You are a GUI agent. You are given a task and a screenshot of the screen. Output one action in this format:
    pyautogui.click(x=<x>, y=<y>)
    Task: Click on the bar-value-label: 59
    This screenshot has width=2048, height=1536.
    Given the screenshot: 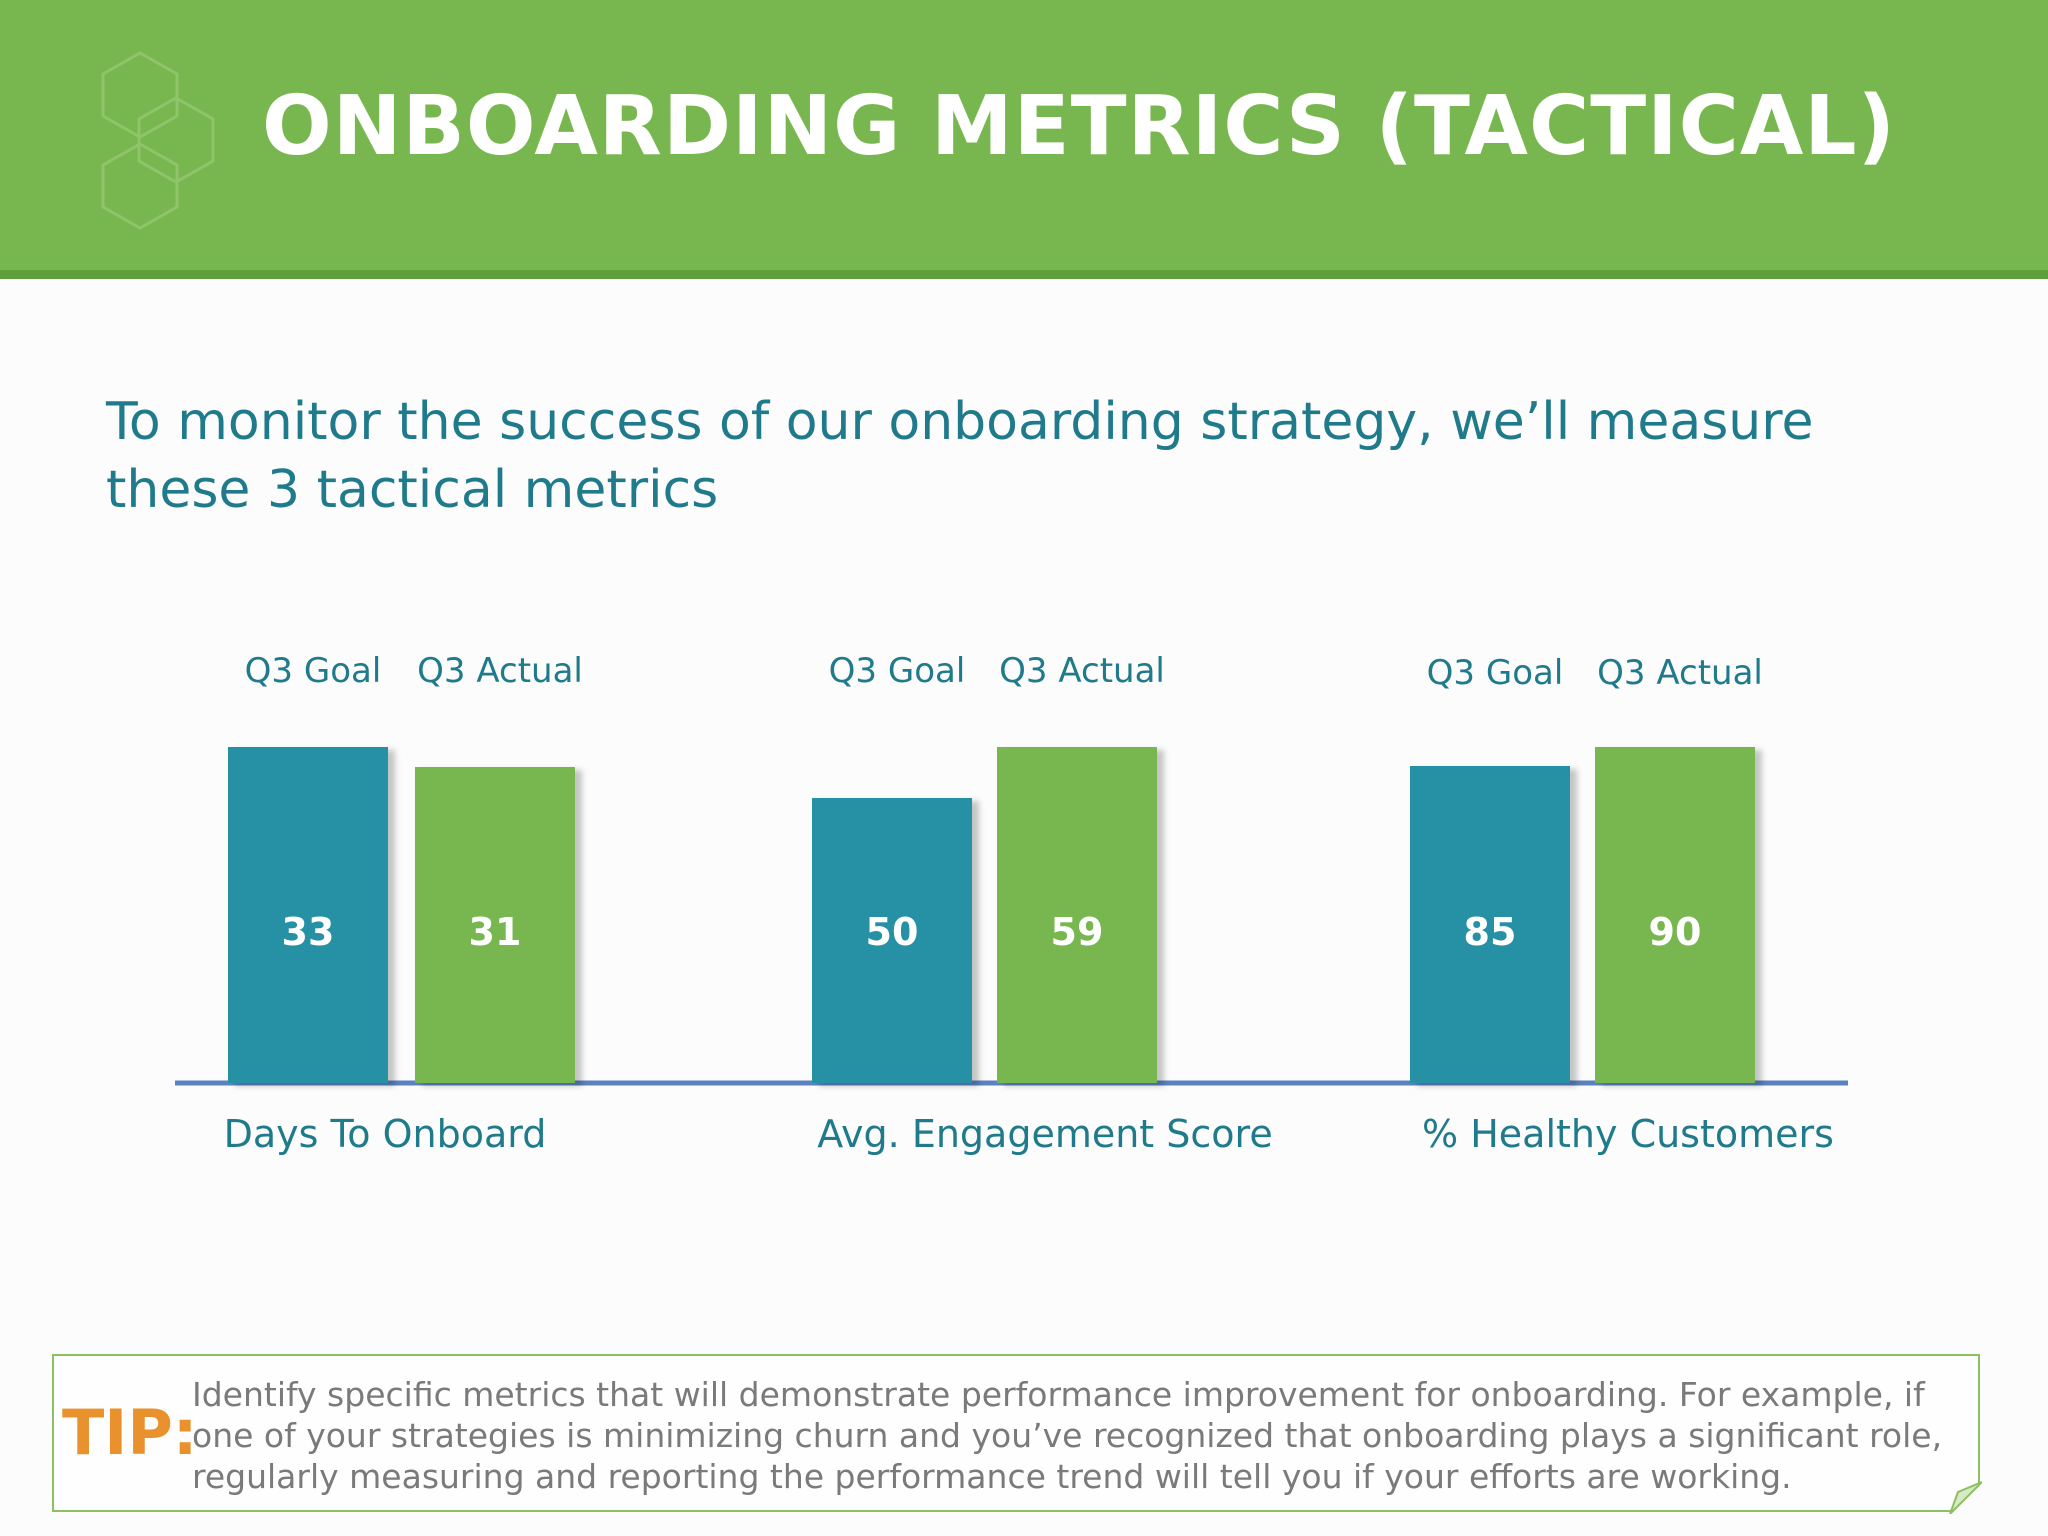 What is the action you would take?
    pyautogui.click(x=1077, y=932)
    